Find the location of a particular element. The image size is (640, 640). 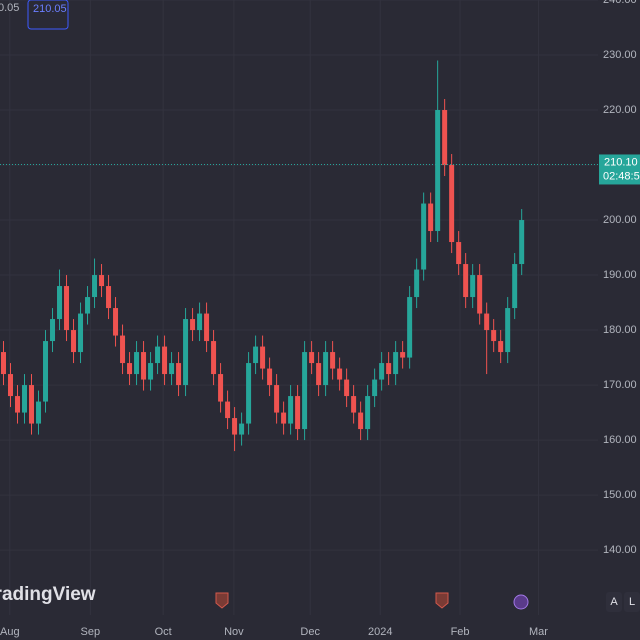

x-tick-label: Feb is located at coordinates (460, 632).